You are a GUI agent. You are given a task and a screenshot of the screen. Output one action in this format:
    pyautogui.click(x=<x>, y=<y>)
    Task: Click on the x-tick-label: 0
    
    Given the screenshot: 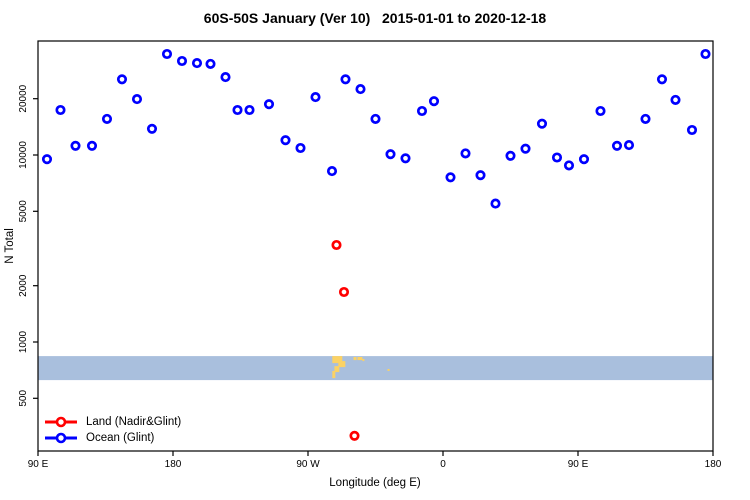 What is the action you would take?
    pyautogui.click(x=443, y=464)
    